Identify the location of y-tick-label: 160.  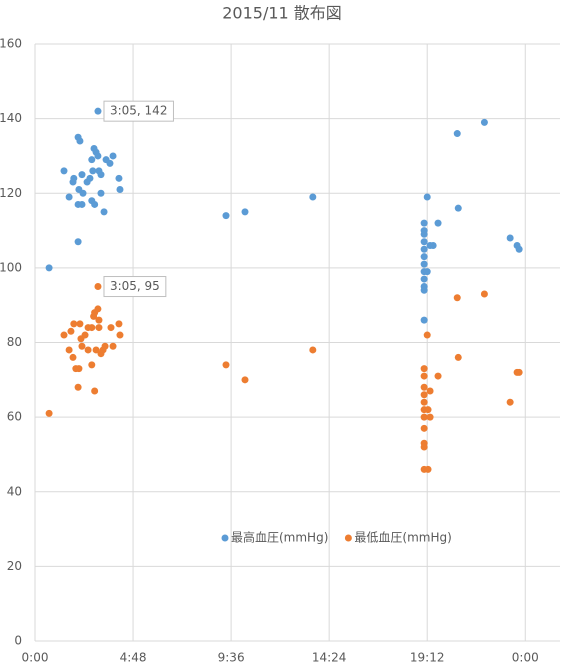
(11, 44).